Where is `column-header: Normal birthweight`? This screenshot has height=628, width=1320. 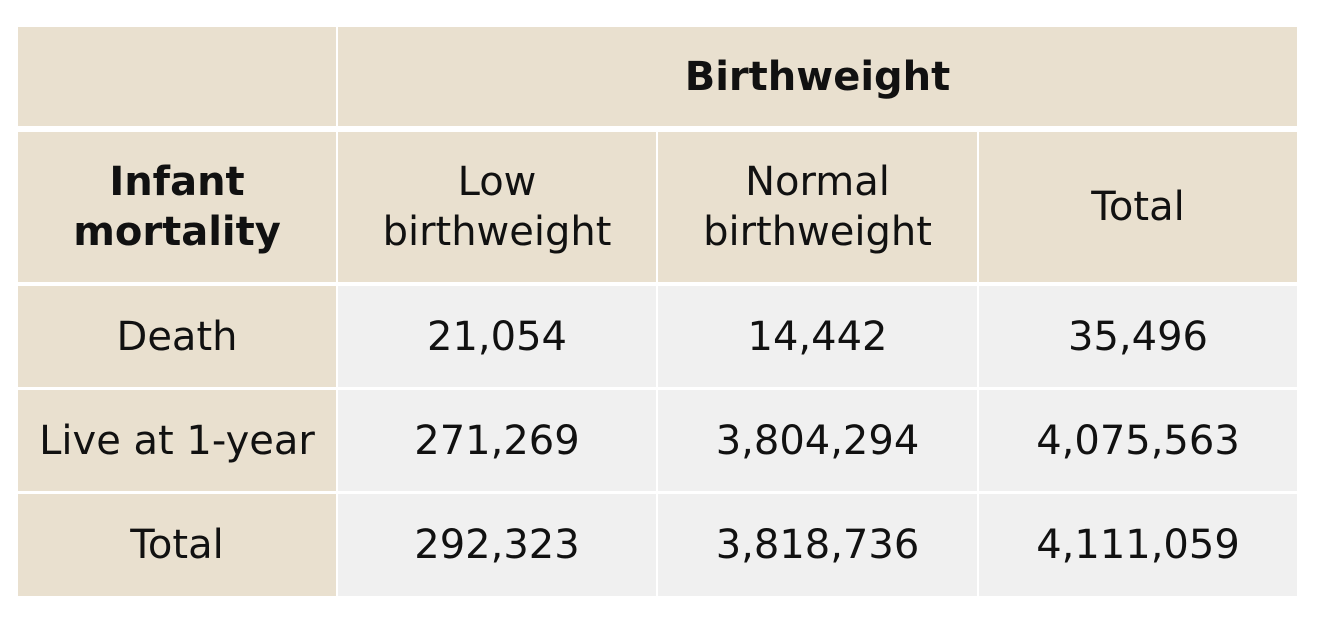
column-header: Normal birthweight is located at coordinates (817, 207).